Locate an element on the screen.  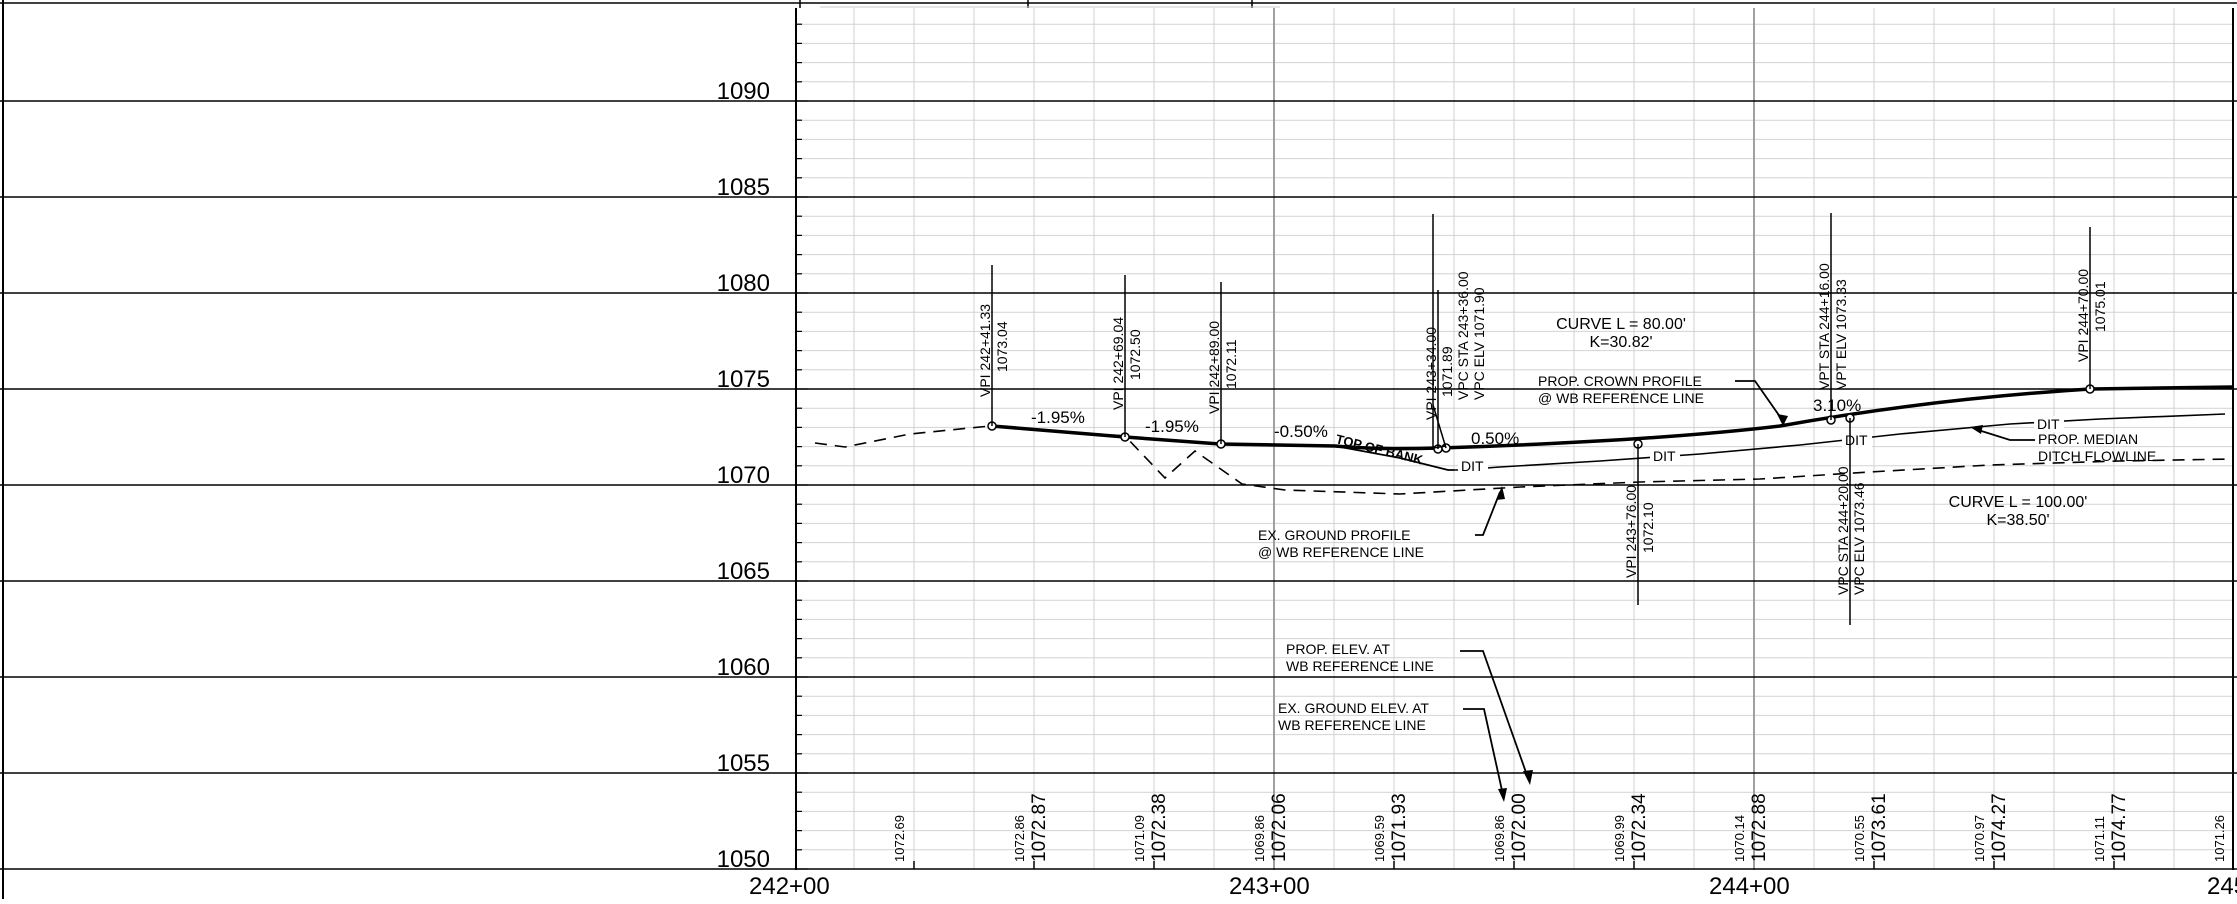
ex-elev-label-2: WB REFERENCE LINE is located at coordinates (1352, 725).